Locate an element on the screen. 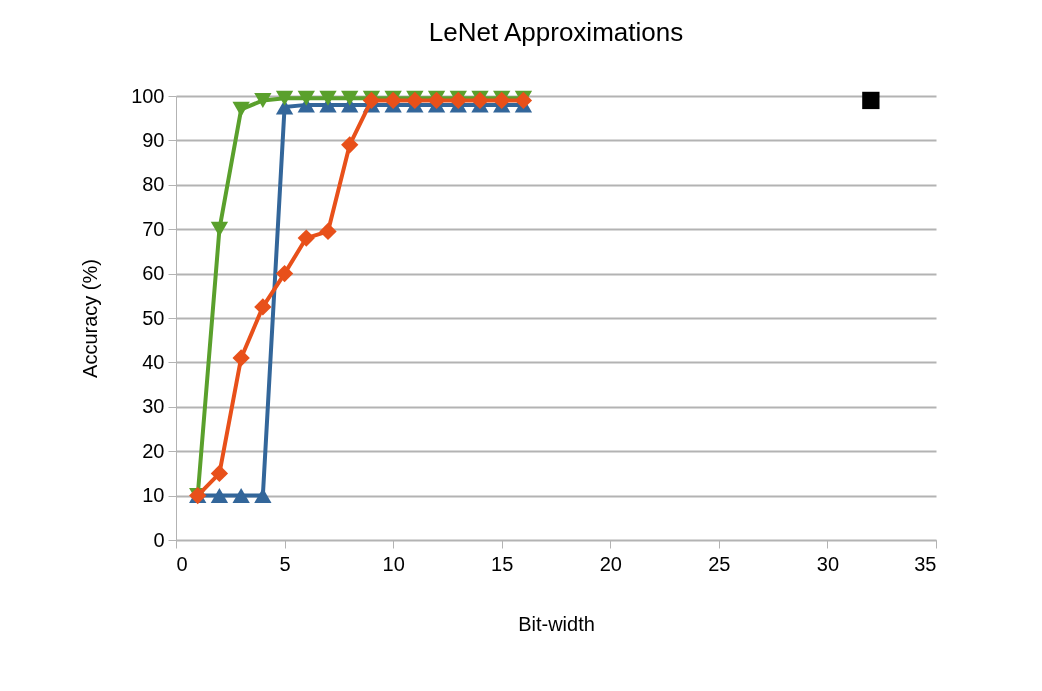  y-tick-label: 0 is located at coordinates (159, 539).